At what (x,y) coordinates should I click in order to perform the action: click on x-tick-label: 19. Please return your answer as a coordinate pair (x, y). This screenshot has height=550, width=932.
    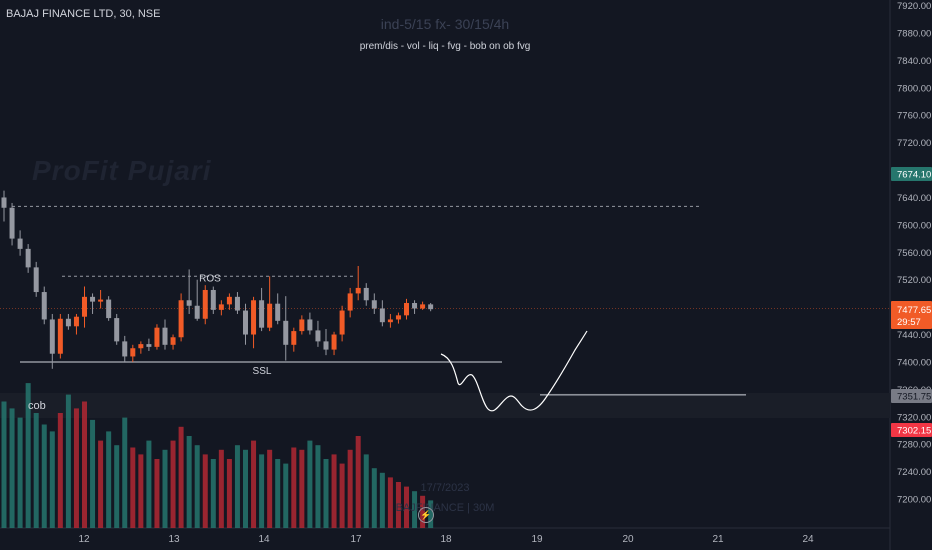
    Looking at the image, I should click on (537, 539).